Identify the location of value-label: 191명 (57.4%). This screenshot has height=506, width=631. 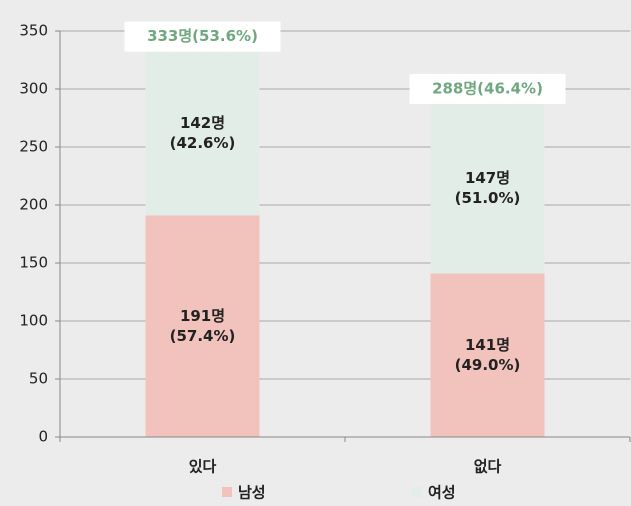
(203, 326).